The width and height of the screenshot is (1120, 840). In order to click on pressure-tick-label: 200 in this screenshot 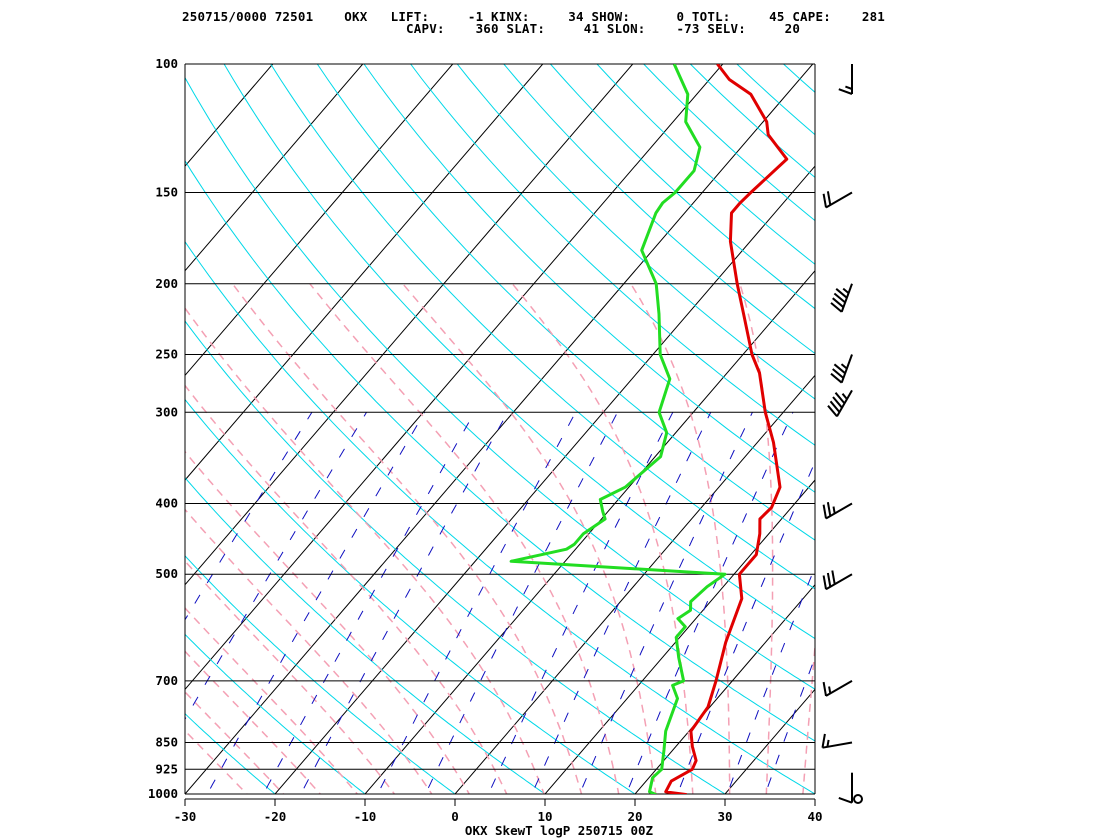, I will do `click(166, 283)`.